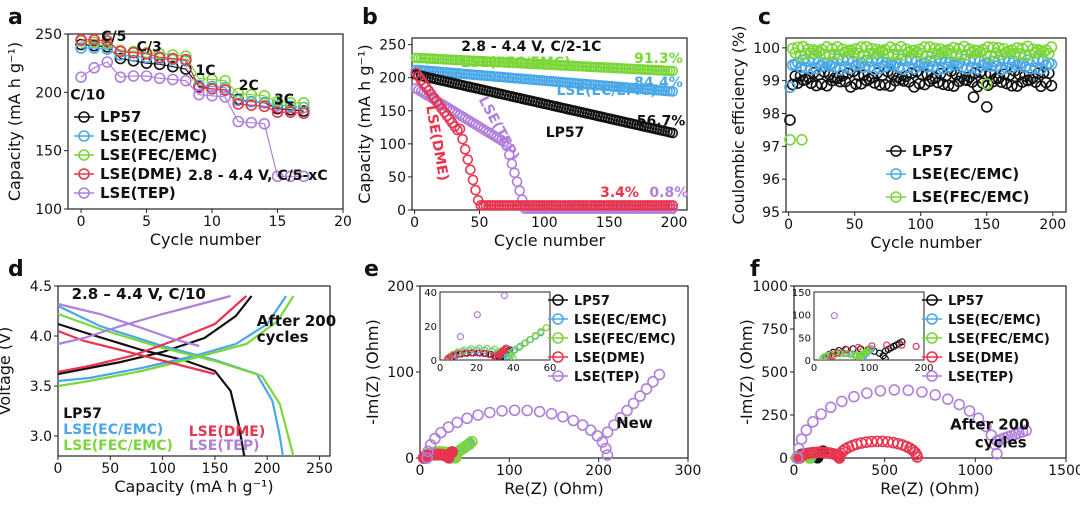 The height and width of the screenshot is (513, 1080). What do you see at coordinates (48, 93) in the screenshot?
I see `y-tick-label: 200` at bounding box center [48, 93].